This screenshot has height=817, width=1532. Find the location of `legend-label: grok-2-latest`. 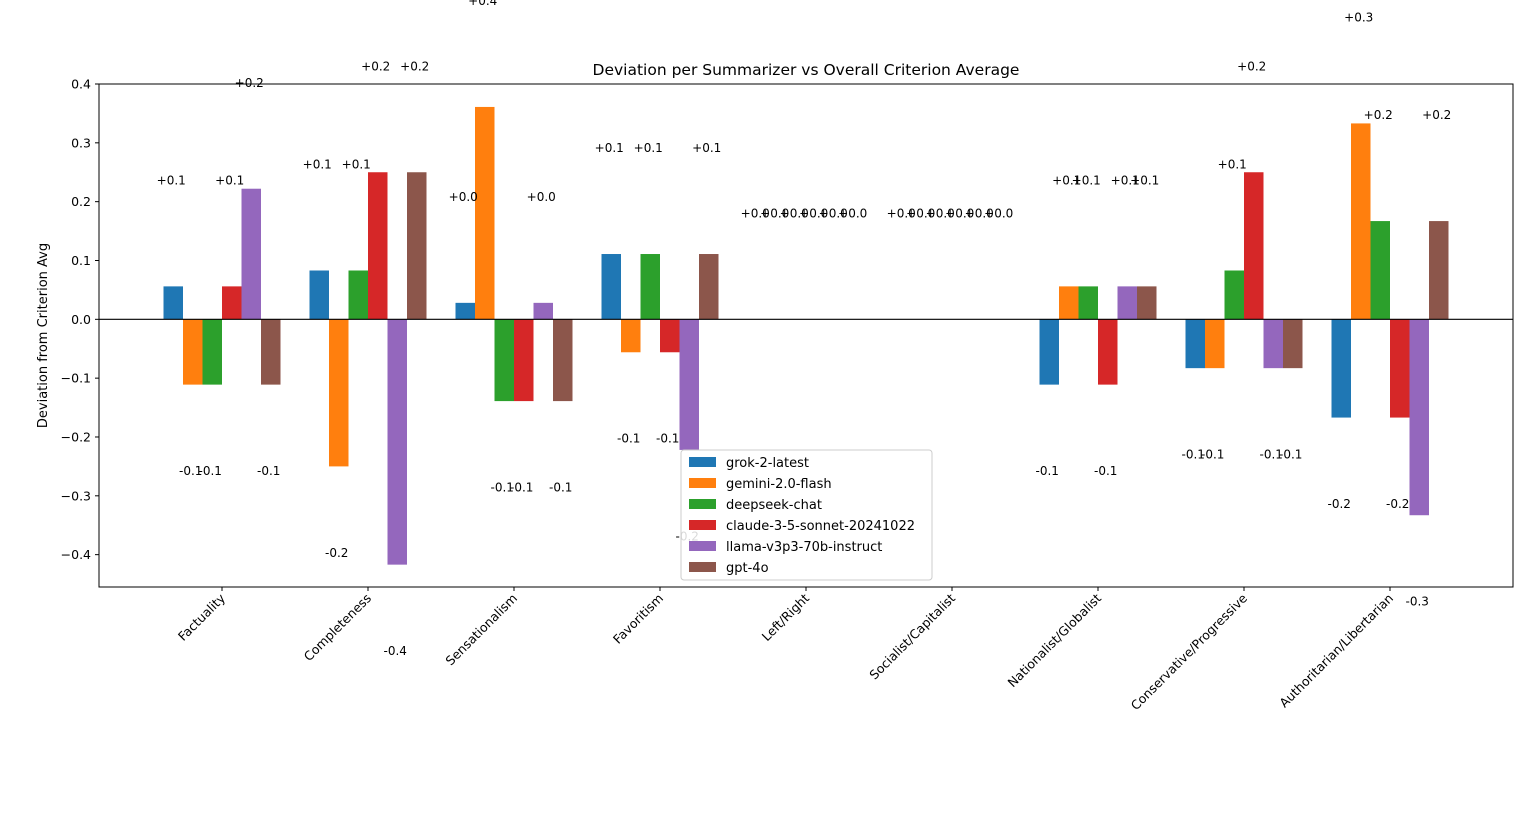

legend-label: grok-2-latest is located at coordinates (767, 463).